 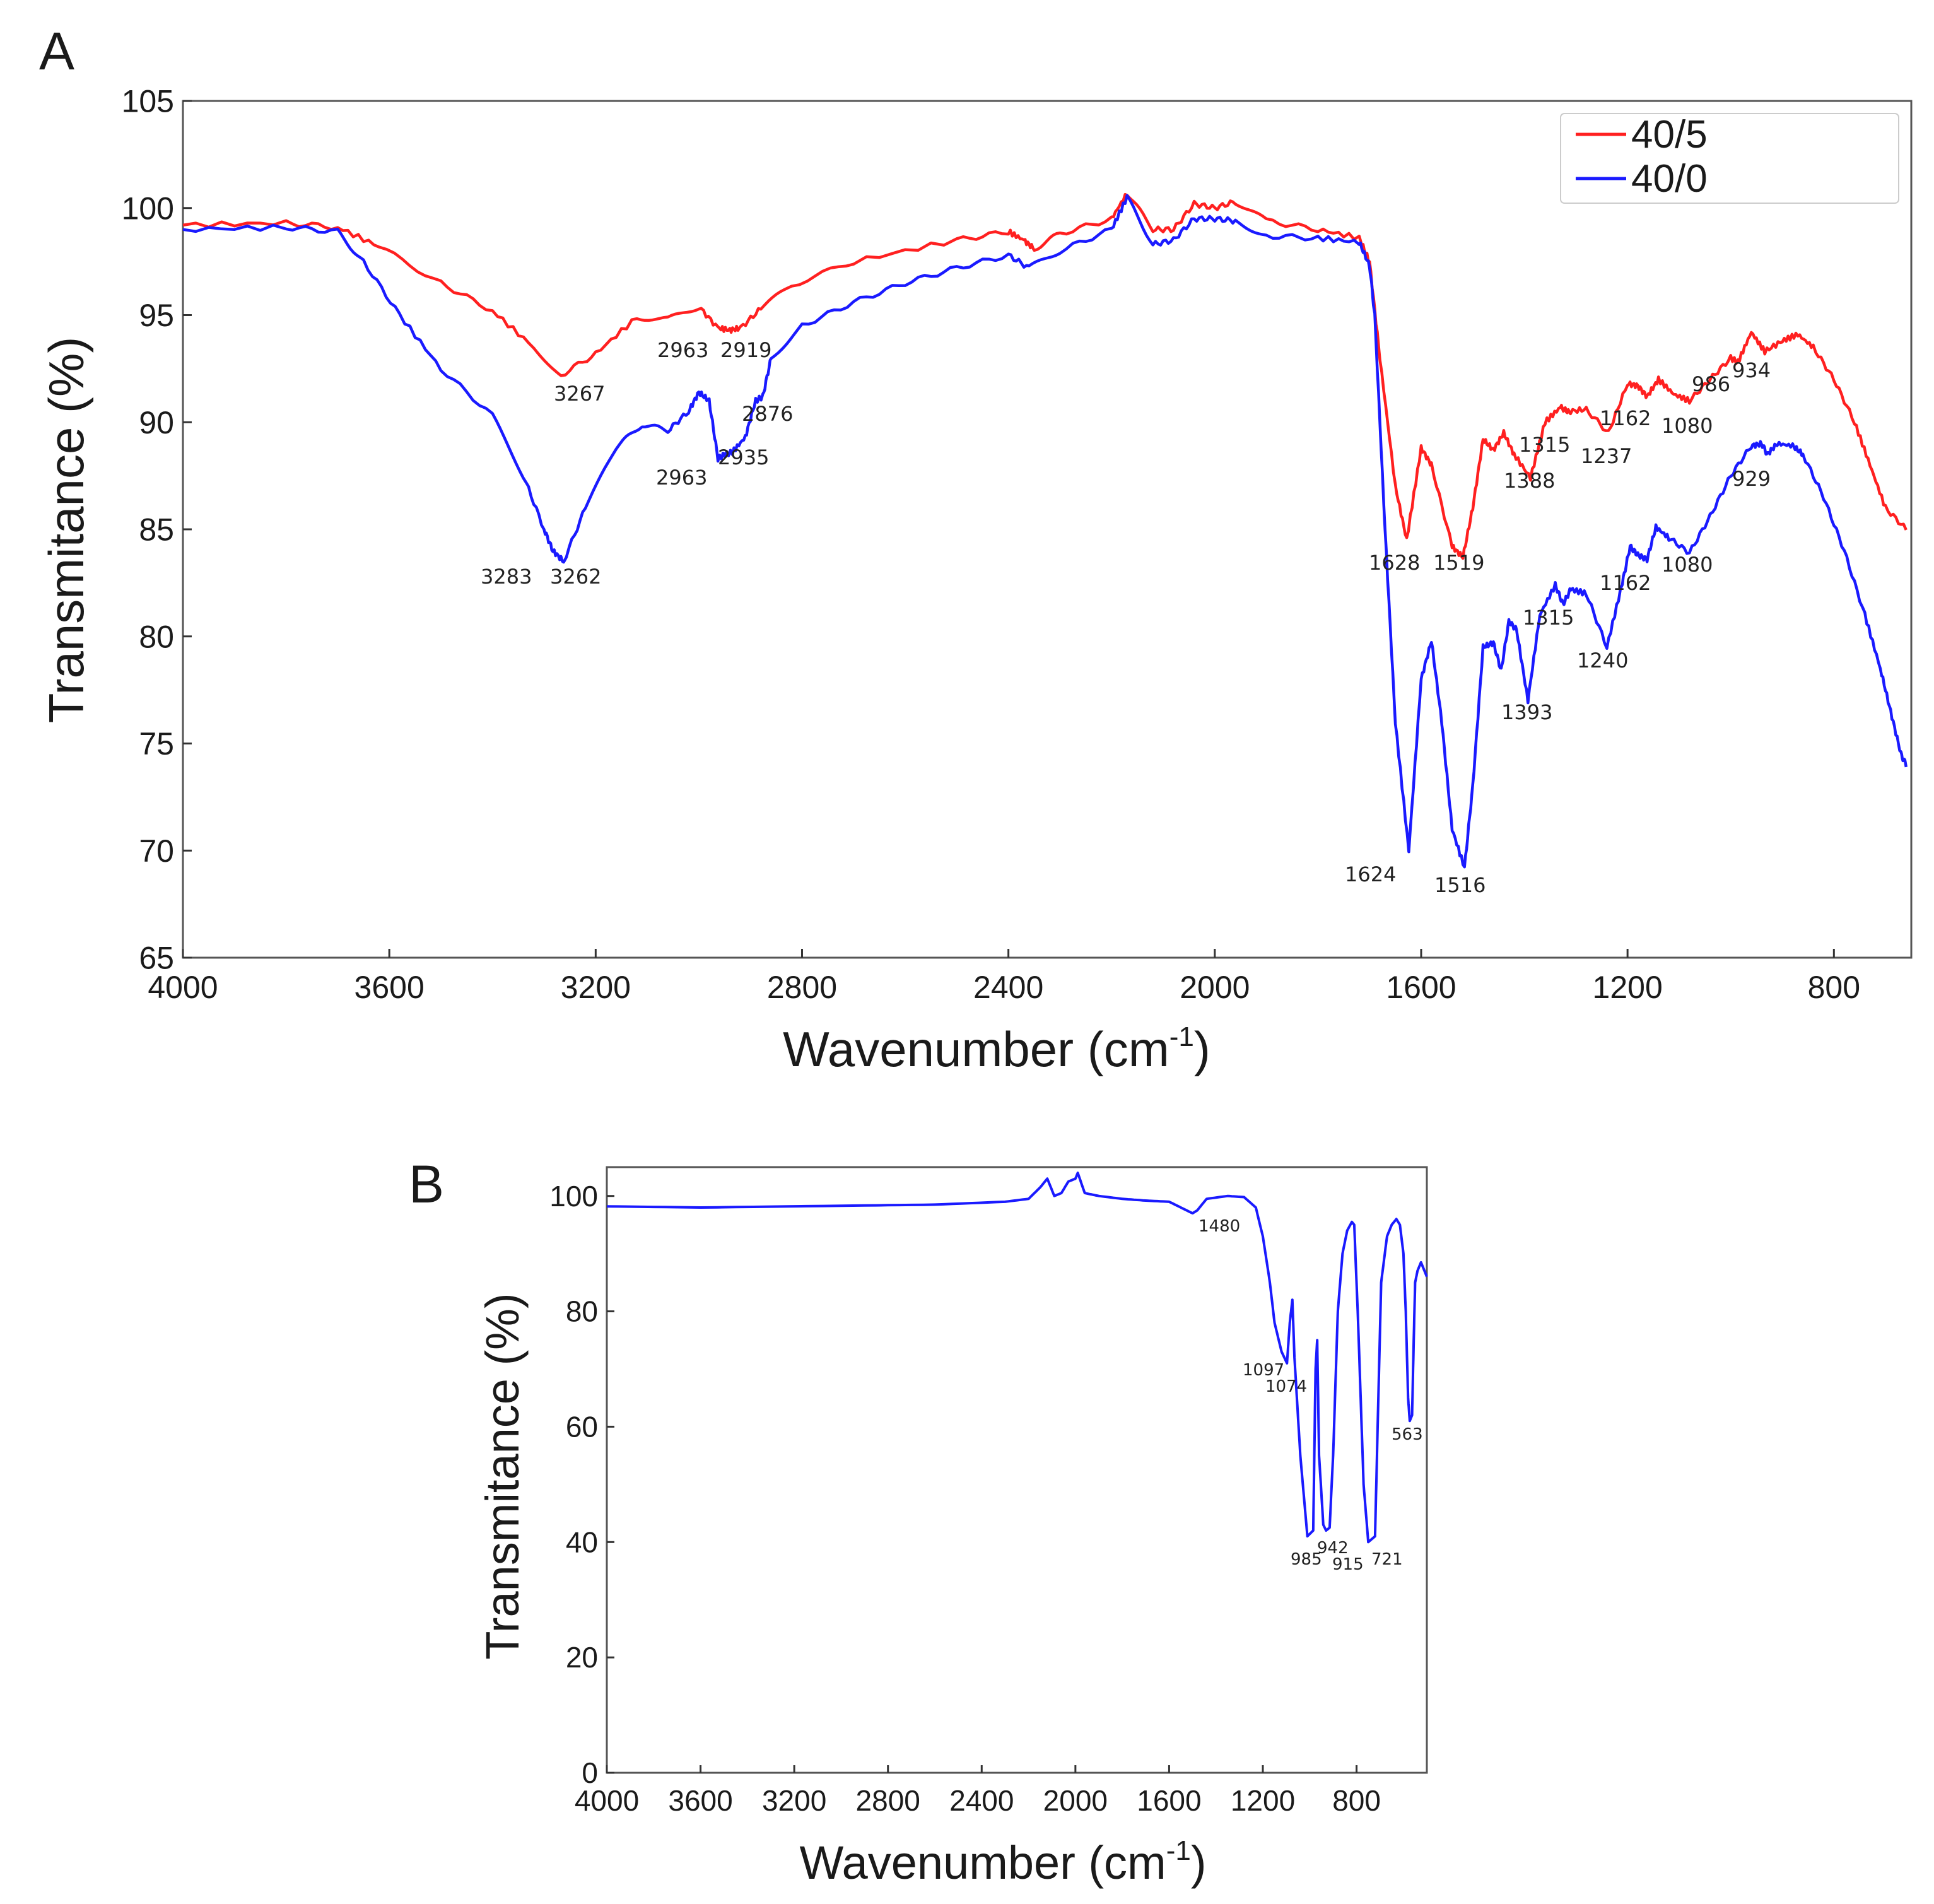 What do you see at coordinates (743, 457) in the screenshot?
I see `peak-label: 2935` at bounding box center [743, 457].